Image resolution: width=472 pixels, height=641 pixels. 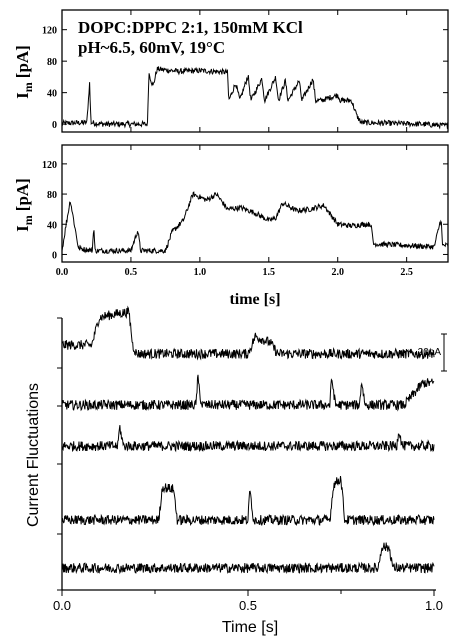 I want to click on panel-top-y-ticks: 0 40 80 120, so click(x=245, y=78).